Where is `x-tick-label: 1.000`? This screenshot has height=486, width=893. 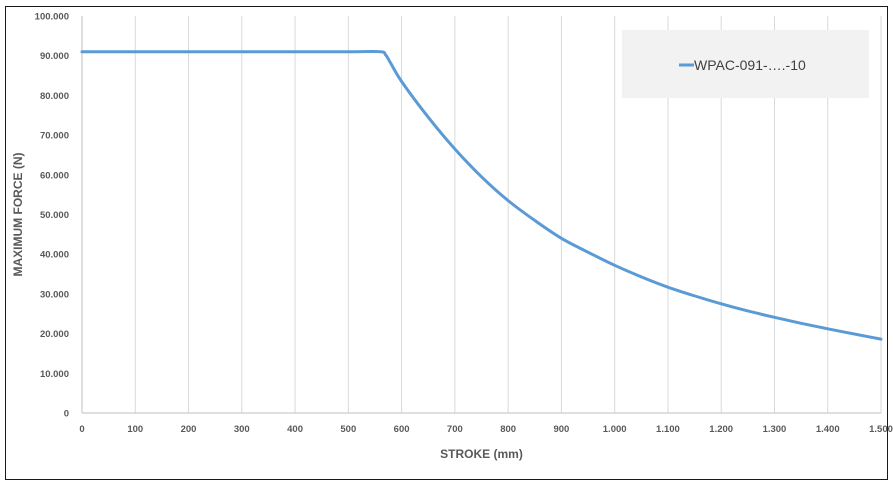 x-tick-label: 1.000 is located at coordinates (615, 429).